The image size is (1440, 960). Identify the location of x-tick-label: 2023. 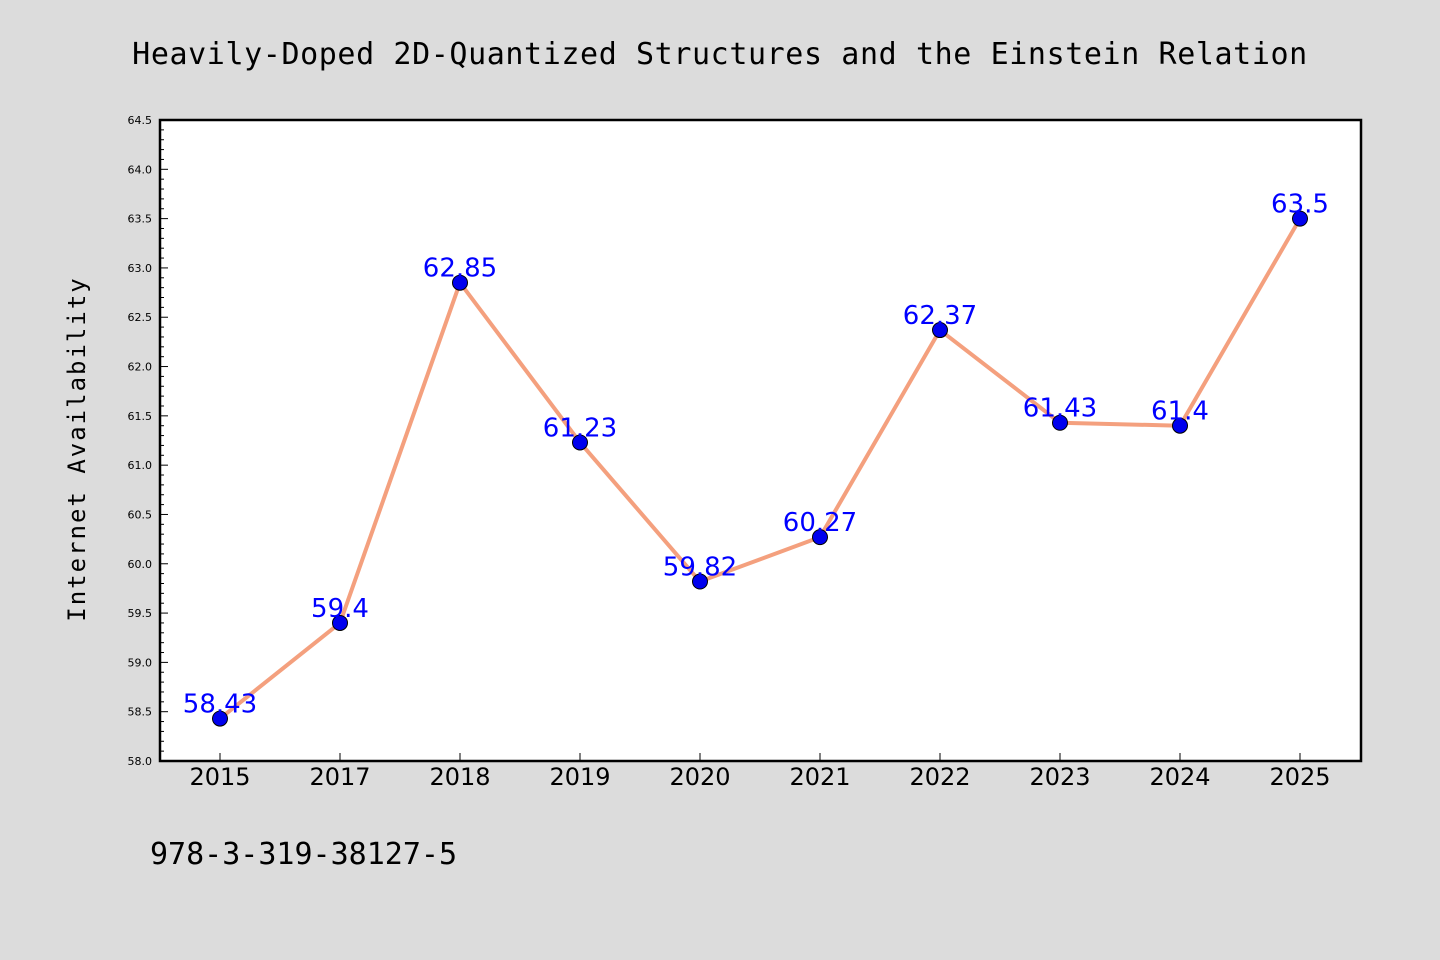
(1059, 777).